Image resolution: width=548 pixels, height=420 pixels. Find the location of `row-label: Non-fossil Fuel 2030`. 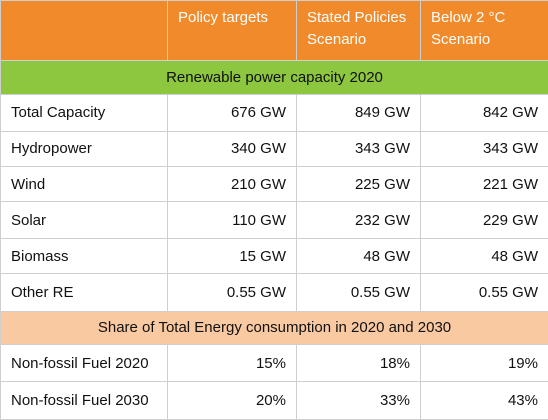

row-label: Non-fossil Fuel 2030 is located at coordinates (84, 400).